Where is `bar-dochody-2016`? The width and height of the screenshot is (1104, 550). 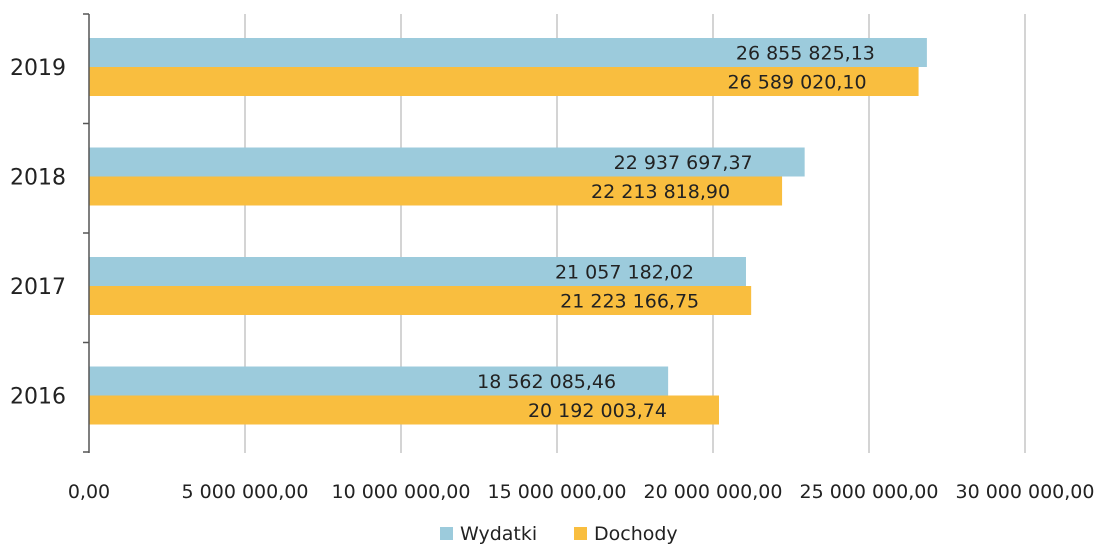 bar-dochody-2016 is located at coordinates (404, 410).